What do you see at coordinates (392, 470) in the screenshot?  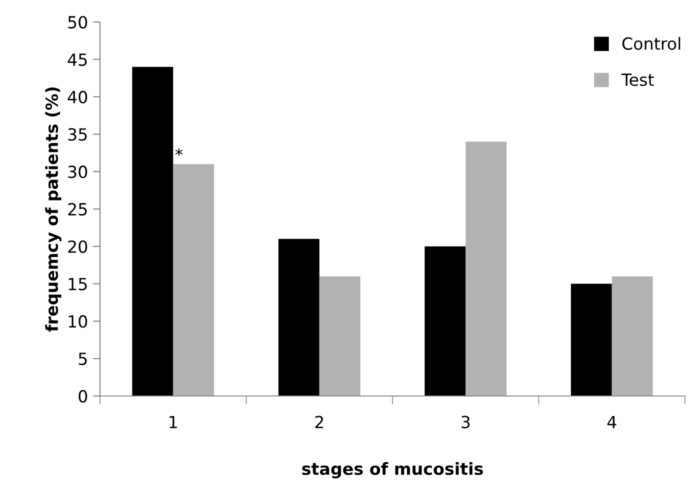 I see `x-axis-title: stages of mucositis` at bounding box center [392, 470].